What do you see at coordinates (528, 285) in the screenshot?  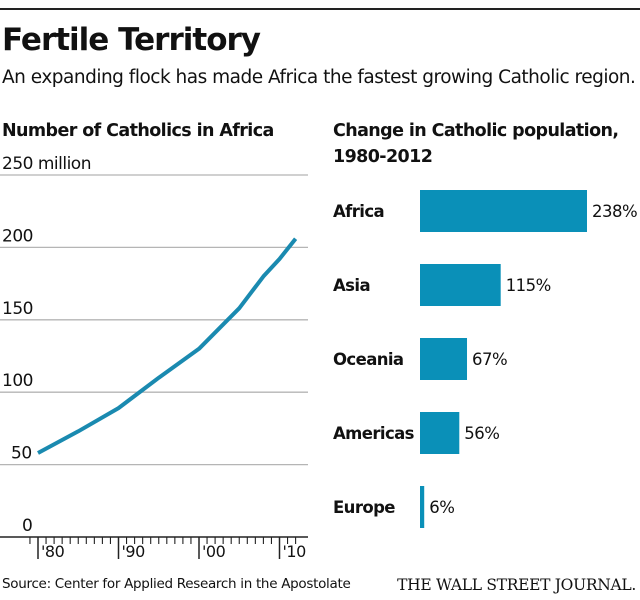 I see `bar-value-label-asia: 115%` at bounding box center [528, 285].